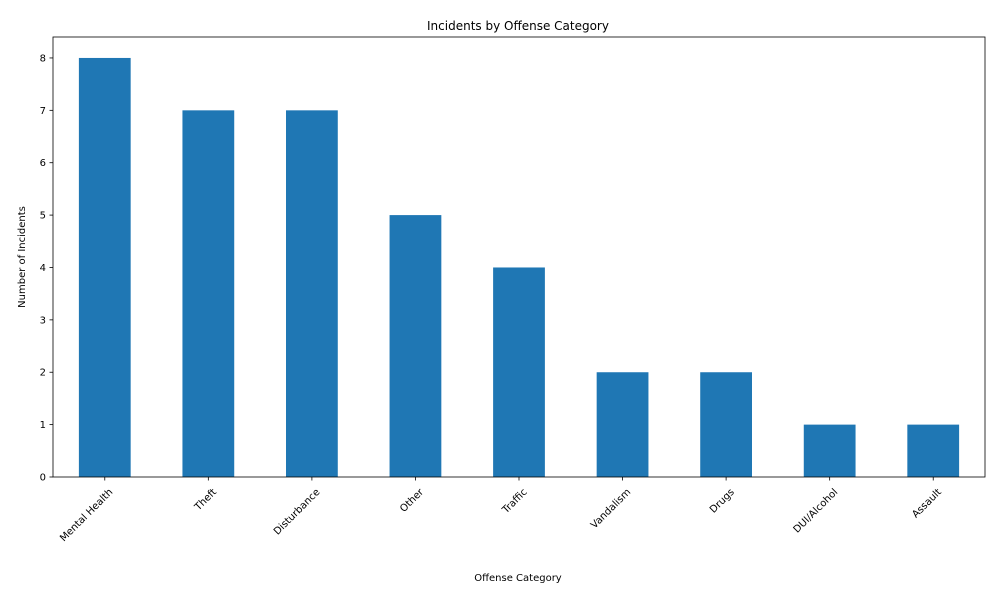 Image resolution: width=1000 pixels, height=600 pixels. Describe the element at coordinates (43, 478) in the screenshot. I see `y-tick-label: 0` at that location.